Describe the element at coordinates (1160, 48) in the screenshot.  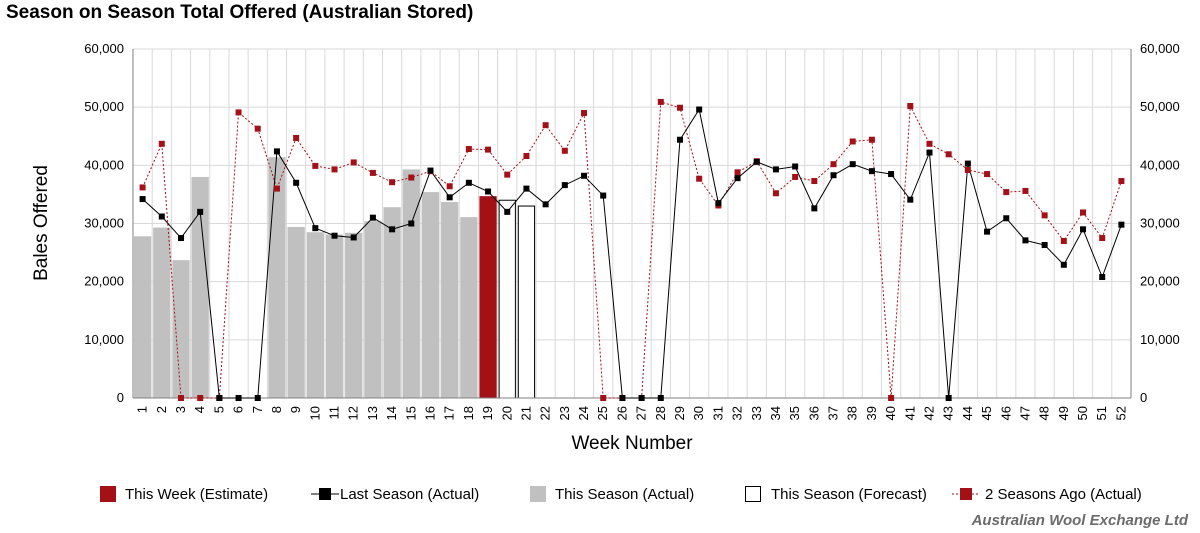
I see `y-tick-label-right: 60,000` at that location.